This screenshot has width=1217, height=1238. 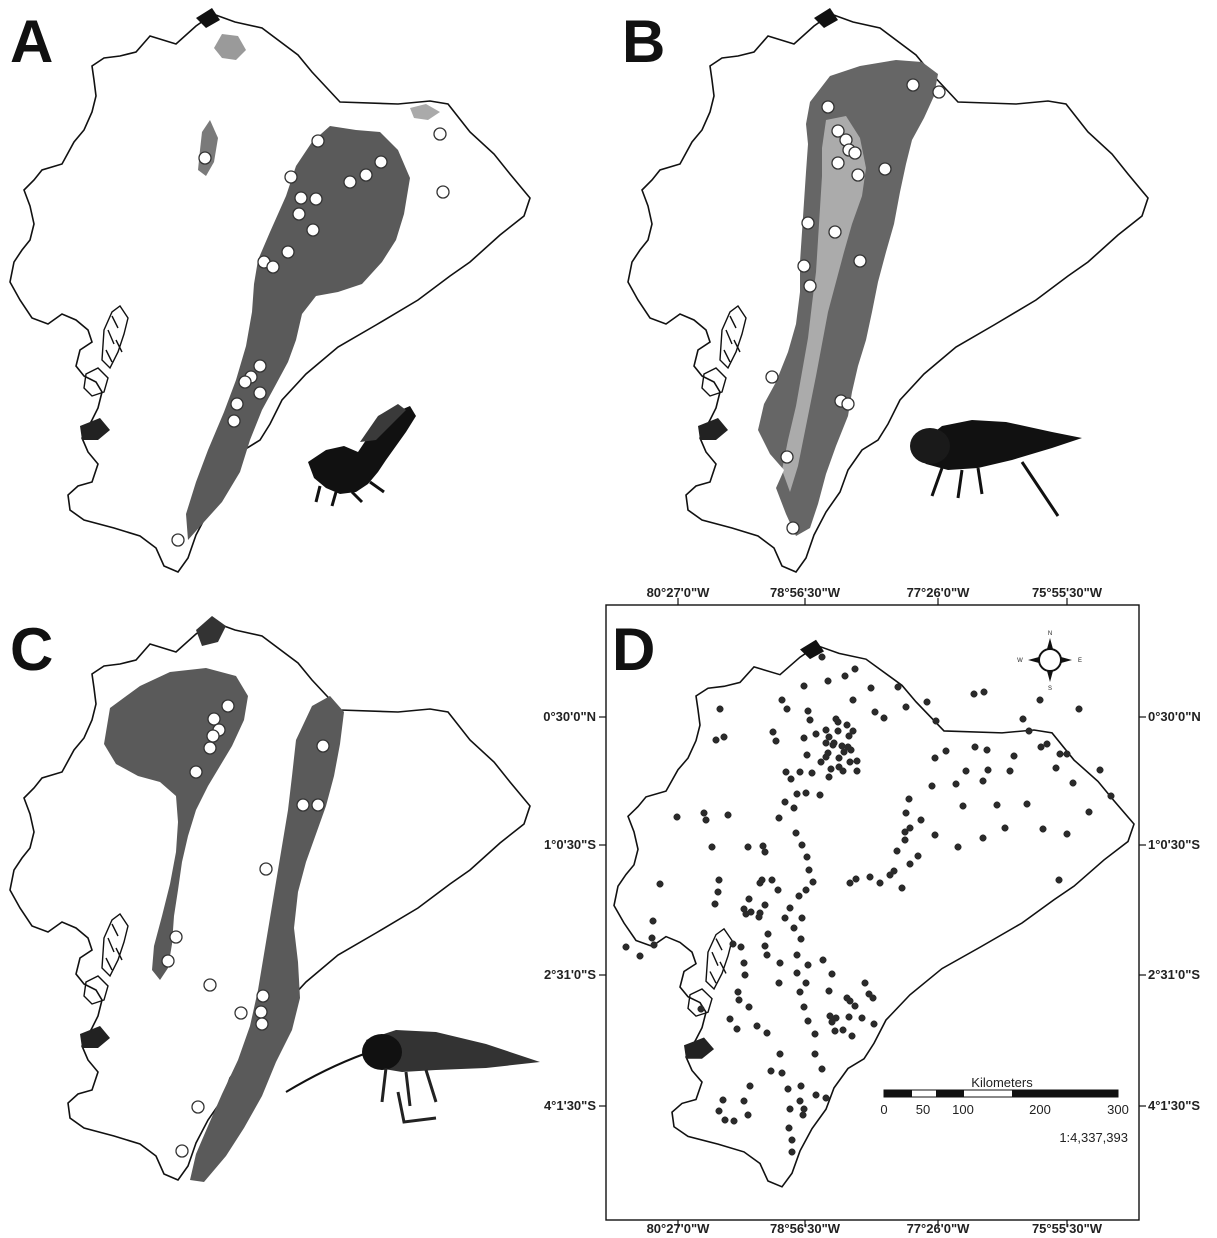 I want to click on left-tick-label: 1°0'30"S, so click(x=570, y=844).